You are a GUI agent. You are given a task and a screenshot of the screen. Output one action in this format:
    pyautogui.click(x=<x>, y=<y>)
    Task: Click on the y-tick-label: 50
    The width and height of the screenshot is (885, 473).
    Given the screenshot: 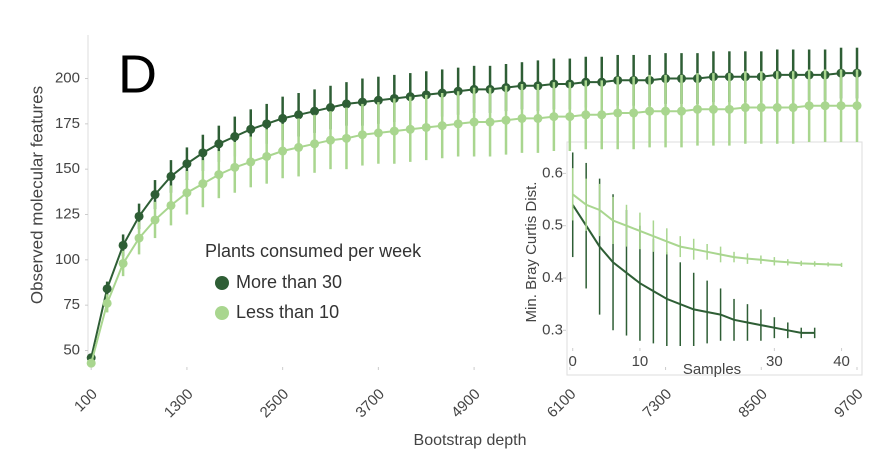 What is the action you would take?
    pyautogui.click(x=71, y=349)
    